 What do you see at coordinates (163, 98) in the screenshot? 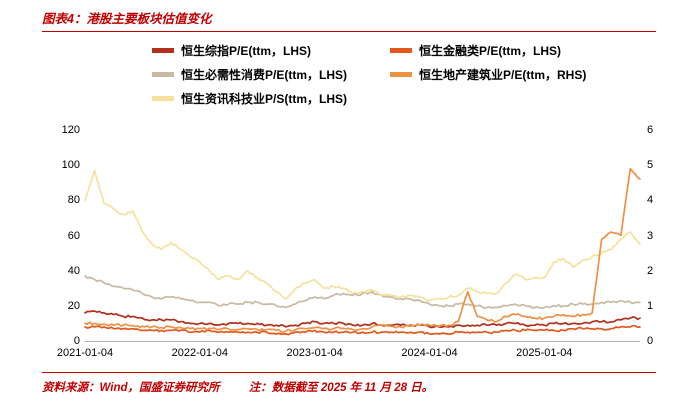
I see `legend-swatch-infotech-ps` at bounding box center [163, 98].